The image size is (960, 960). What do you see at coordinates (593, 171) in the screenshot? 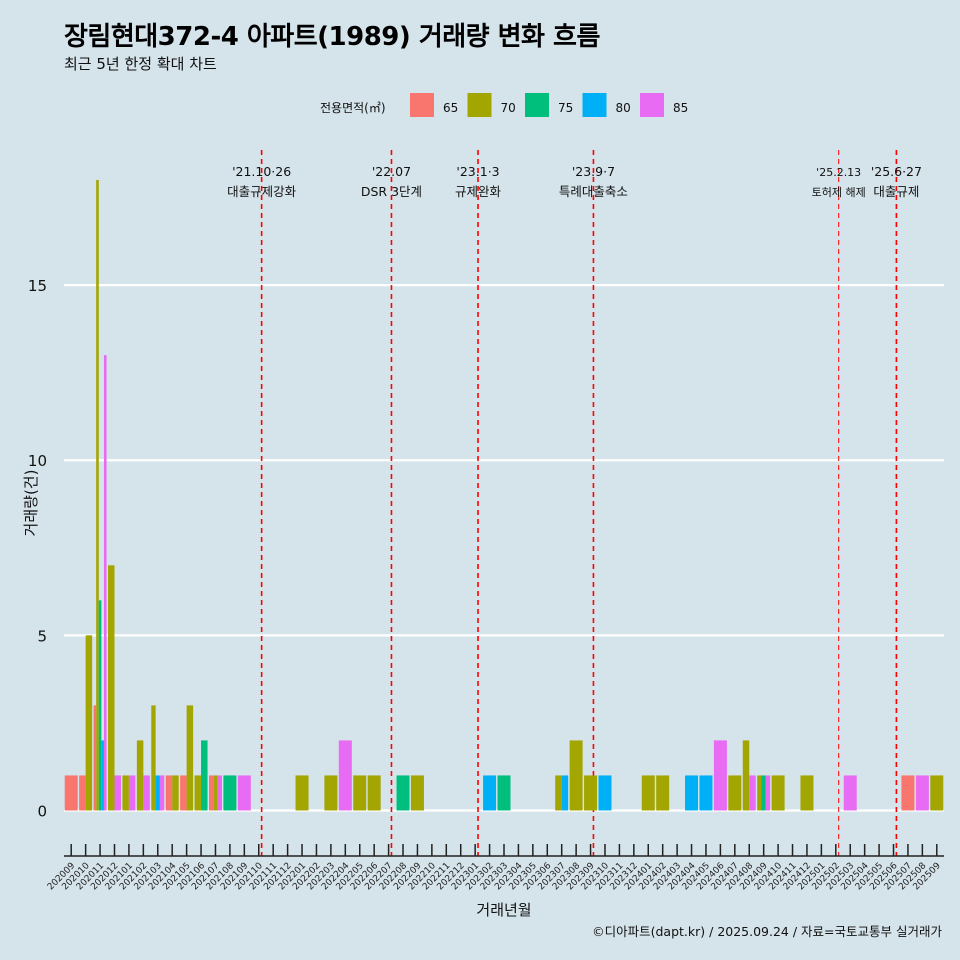
I see `event-date-3: '23.9·7` at bounding box center [593, 171].